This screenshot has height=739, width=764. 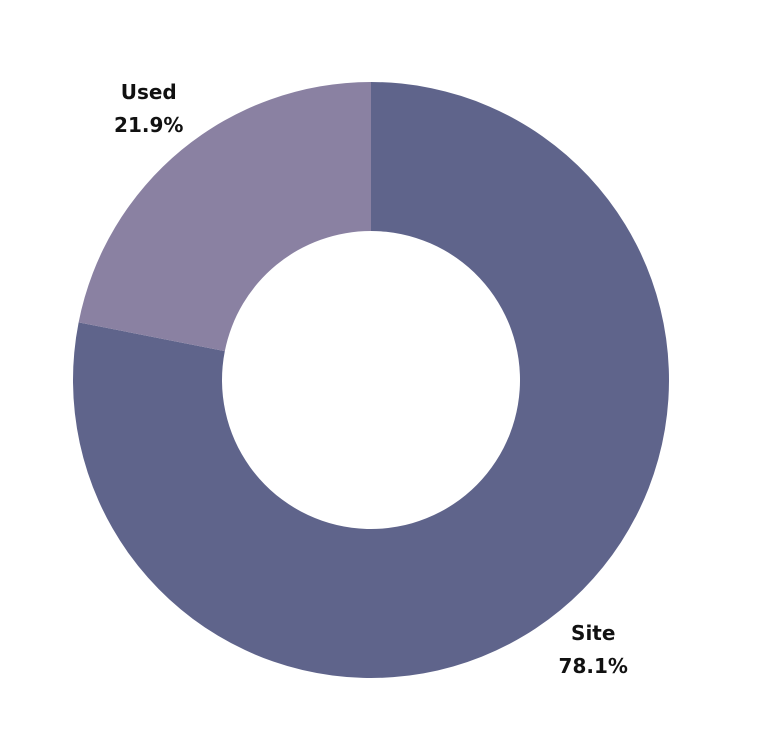 I want to click on slice-label: Site, so click(x=593, y=633).